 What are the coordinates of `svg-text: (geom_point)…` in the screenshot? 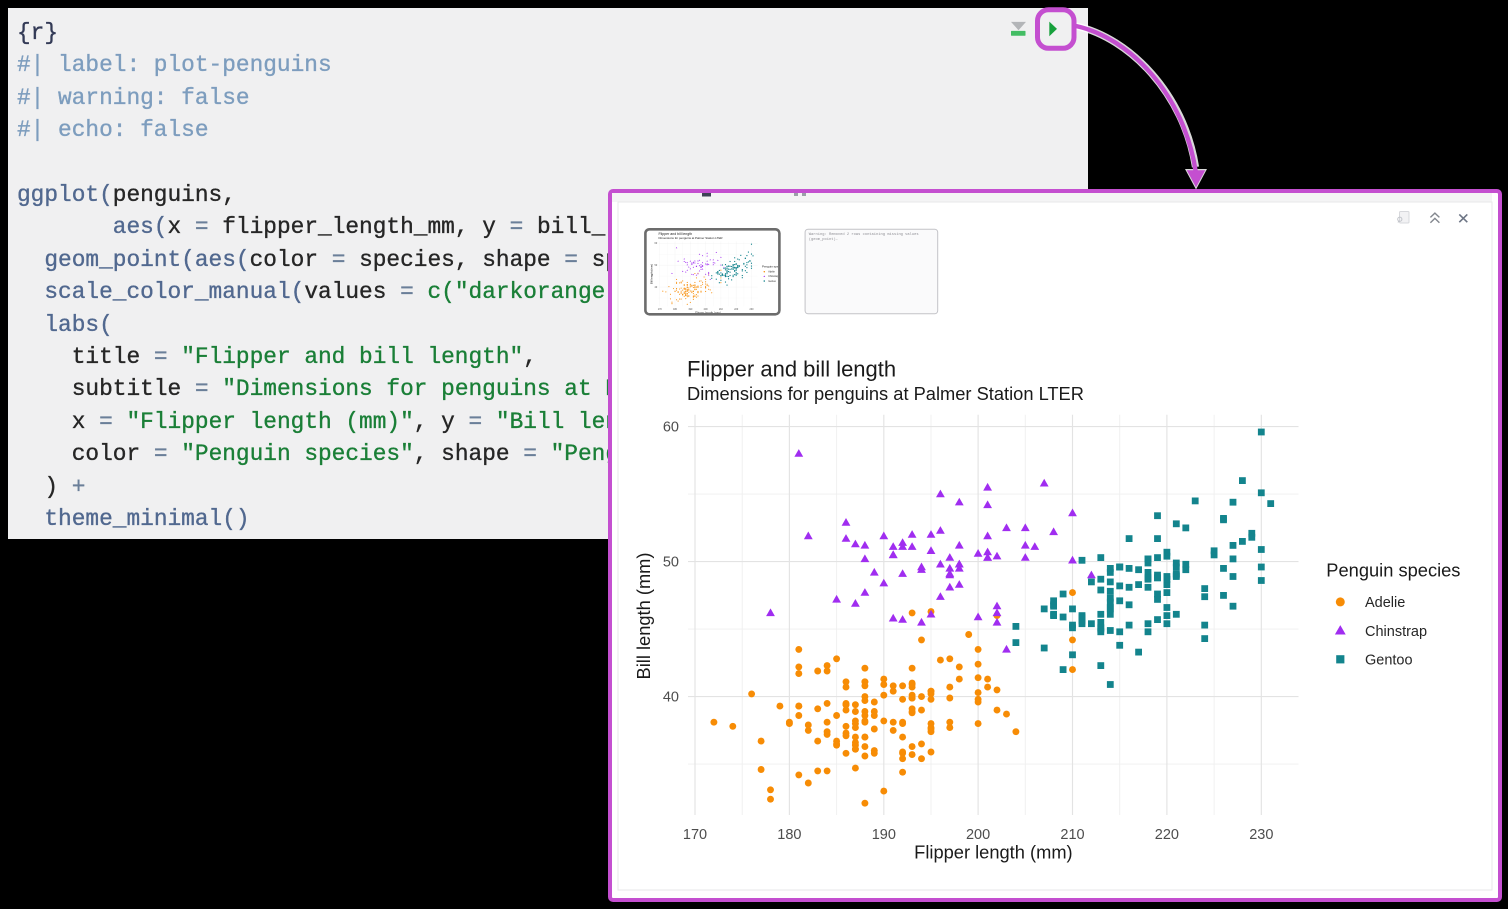 It's located at (824, 239).